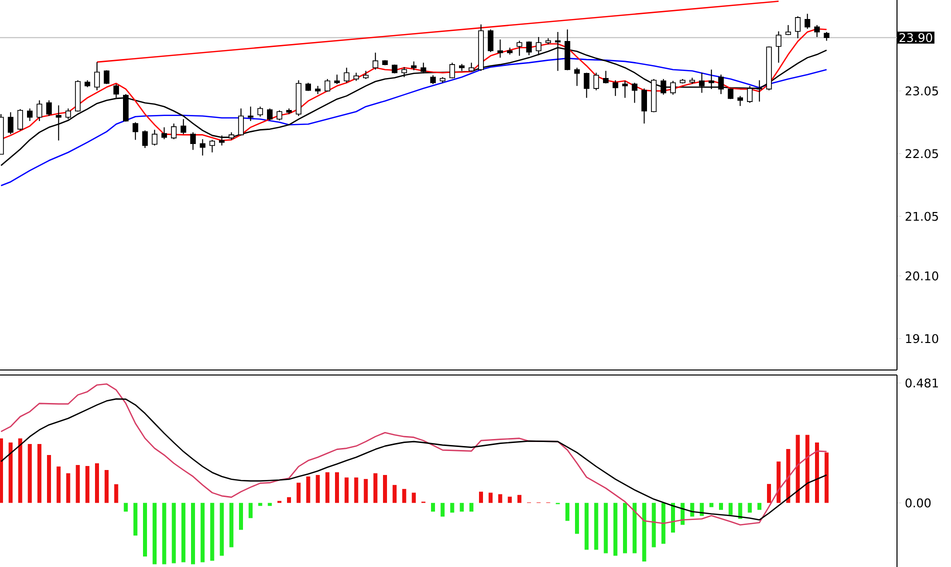  Describe the element at coordinates (916, 37) in the screenshot. I see `ref-line-label: 23.90` at that location.